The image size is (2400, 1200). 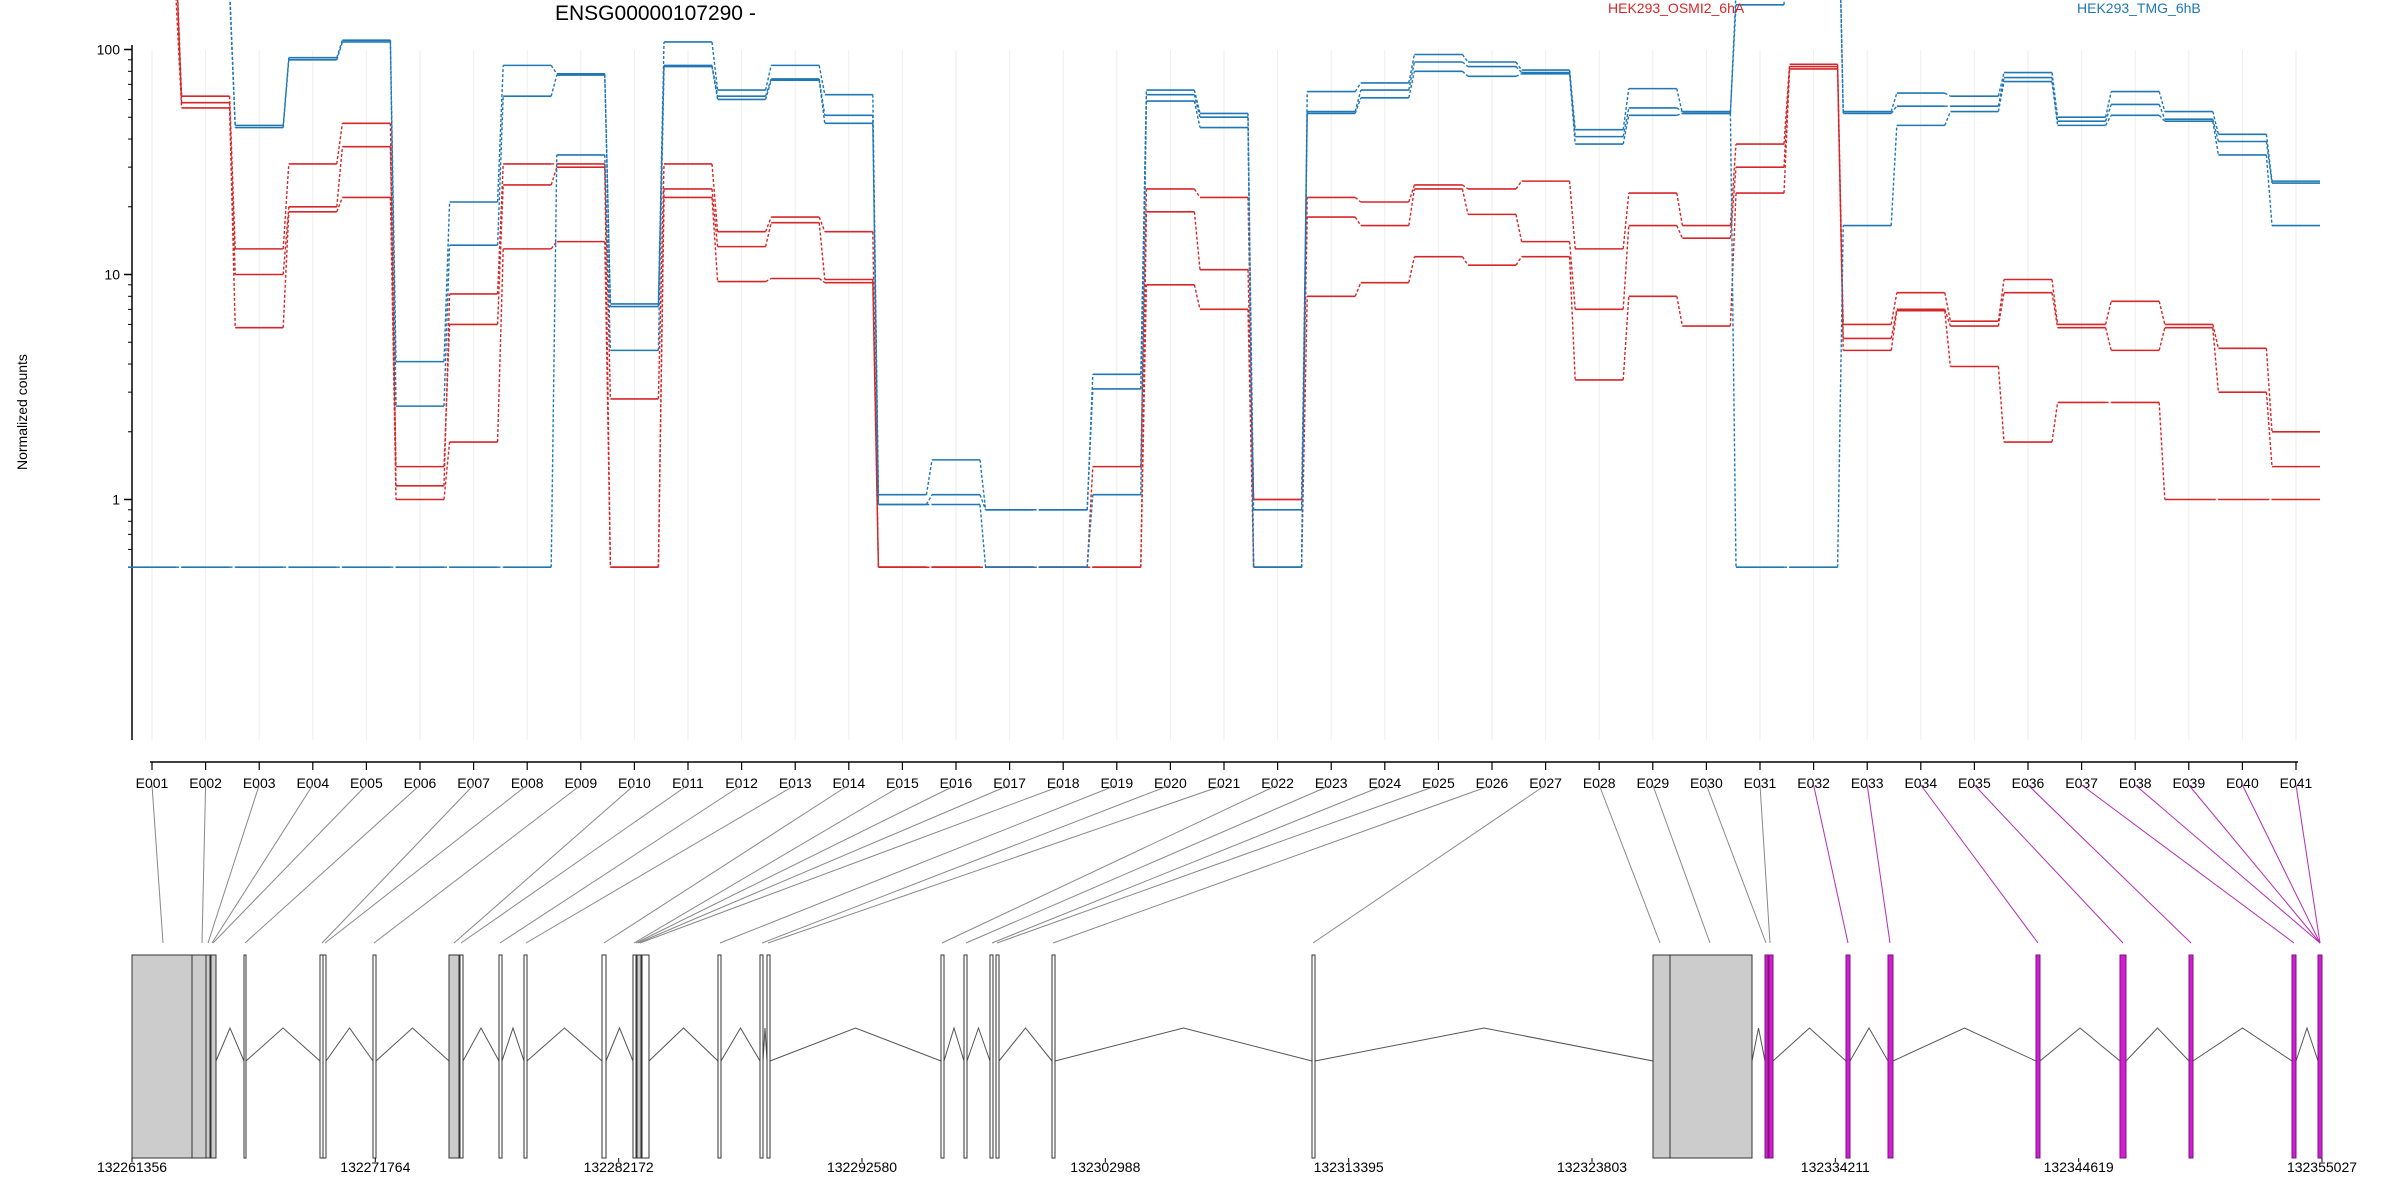 I want to click on genome-tick-label: 132282172, so click(x=619, y=1167).